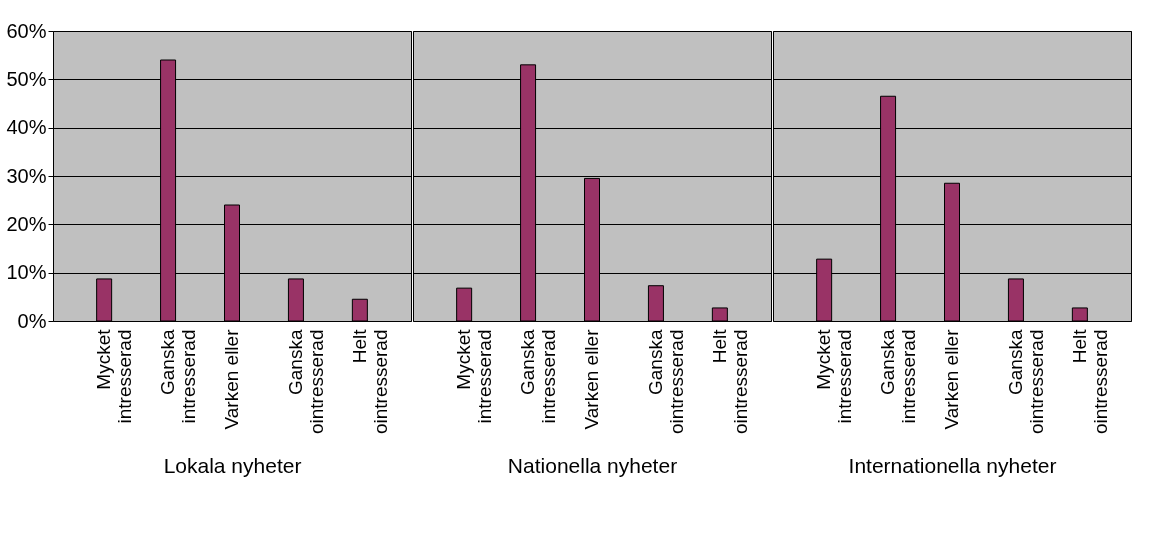 This screenshot has width=1176, height=551. What do you see at coordinates (232, 466) in the screenshot?
I see `x-axis-title: Lokala nyheter` at bounding box center [232, 466].